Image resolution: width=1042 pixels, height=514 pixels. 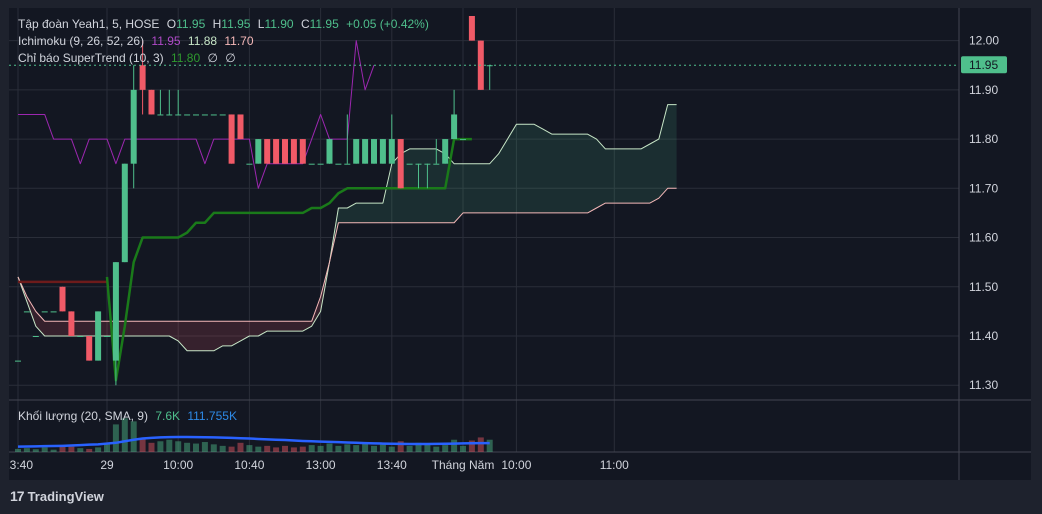 I want to click on tradingview-logo-text: TradingView, so click(x=65, y=496).